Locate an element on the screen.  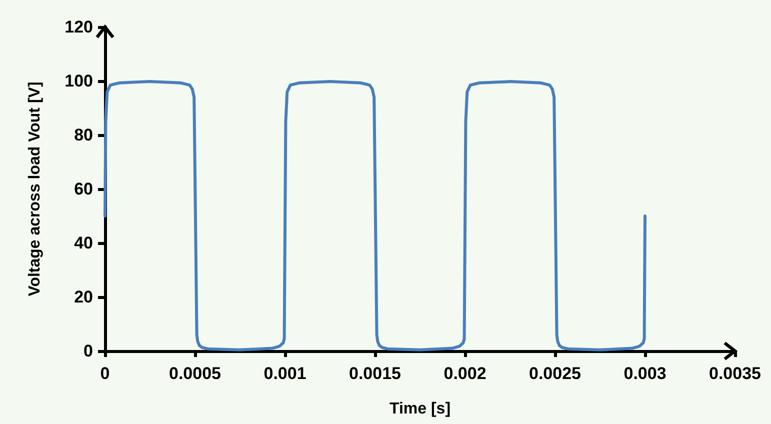
x-tick-label: 0.003 is located at coordinates (645, 373).